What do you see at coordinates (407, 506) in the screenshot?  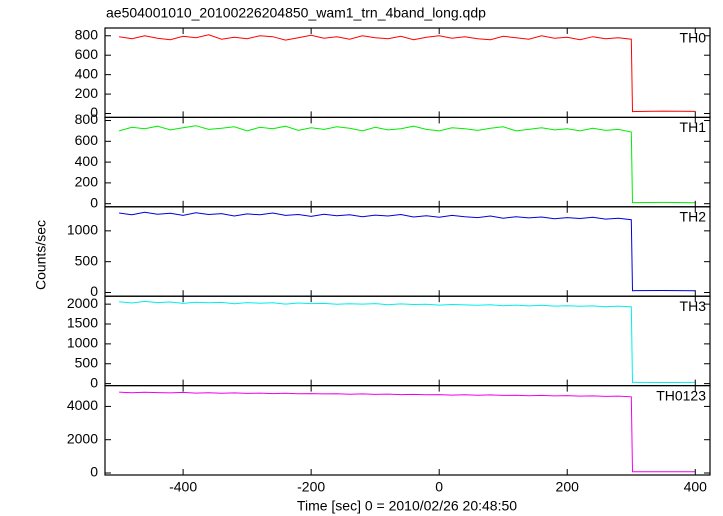 I see `x-axis-label: Time [sec] 0 = 2010/02/26 20:48:50` at bounding box center [407, 506].